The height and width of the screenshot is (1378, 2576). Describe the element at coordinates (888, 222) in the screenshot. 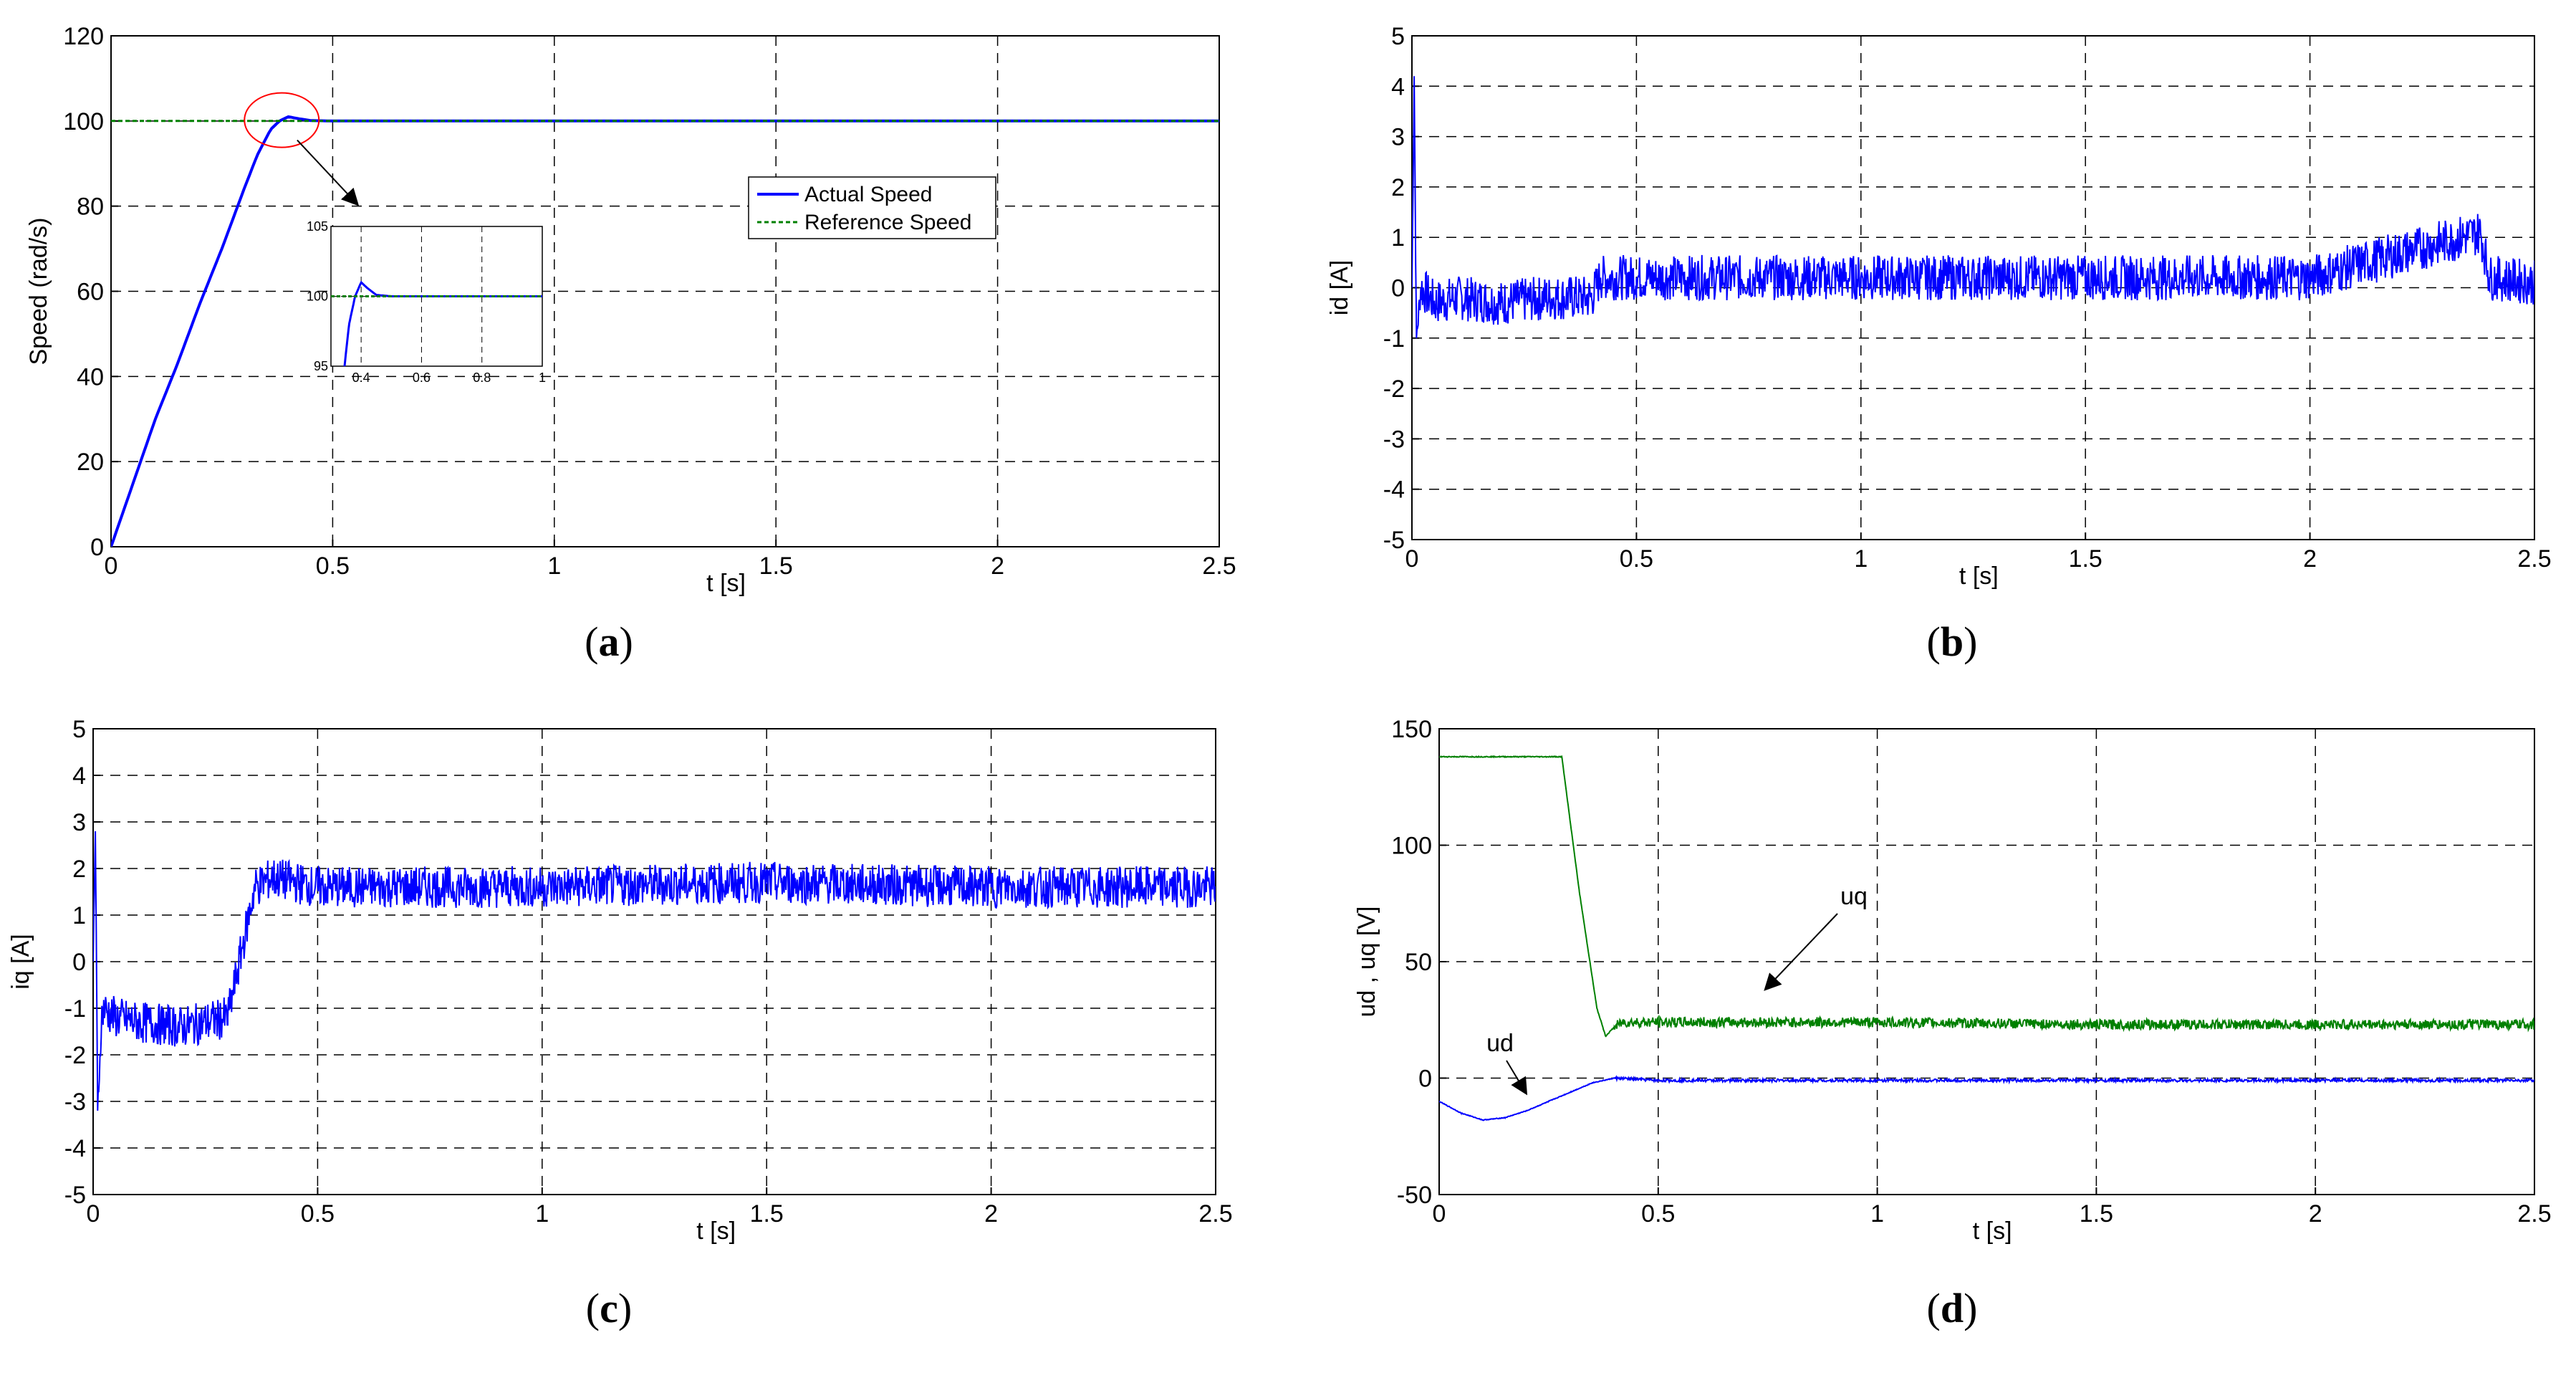

I see `legend-label-reference: Reference Speed` at that location.